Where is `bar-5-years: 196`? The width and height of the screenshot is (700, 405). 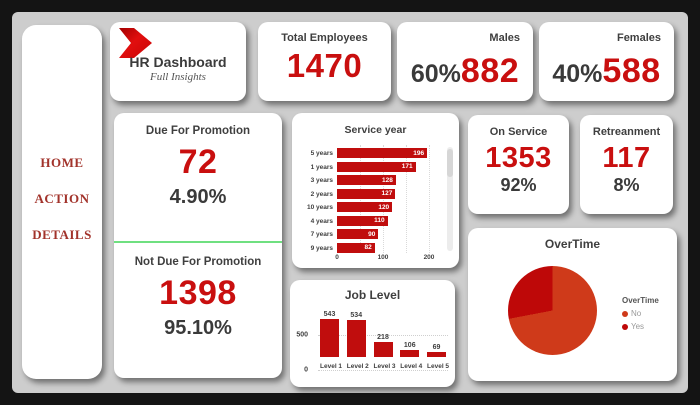 bar-5-years: 196 is located at coordinates (382, 153).